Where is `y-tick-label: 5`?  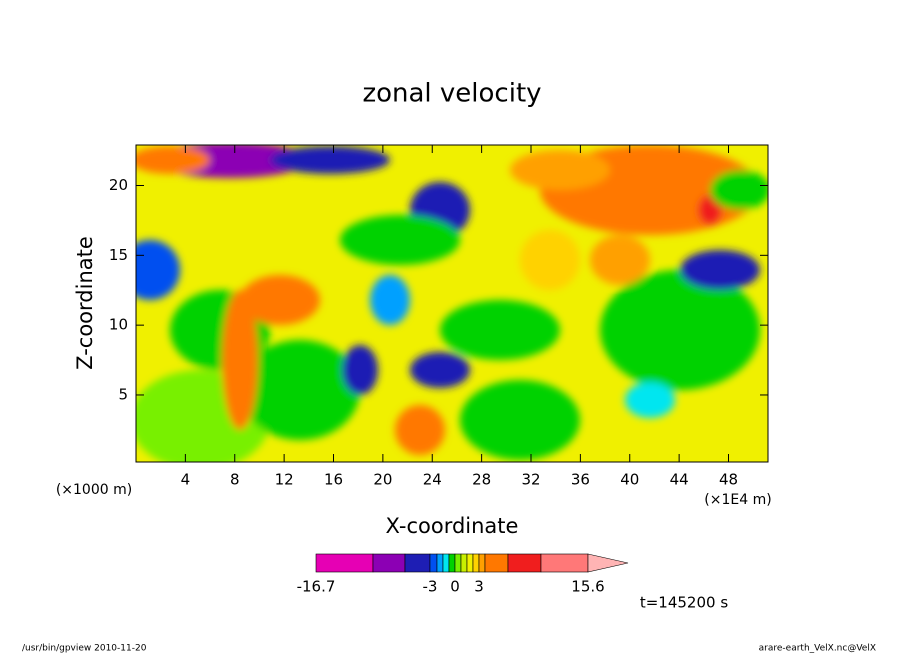
y-tick-label: 5 is located at coordinates (123, 394).